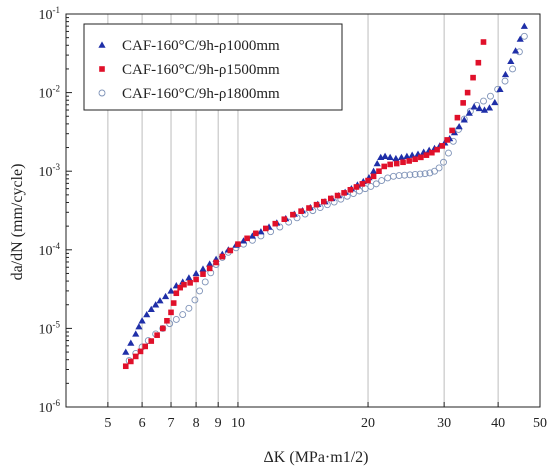  Describe the element at coordinates (201, 46) in the screenshot. I see `legend-label: CAF-160°C/9h-ρ1000mm` at that location.